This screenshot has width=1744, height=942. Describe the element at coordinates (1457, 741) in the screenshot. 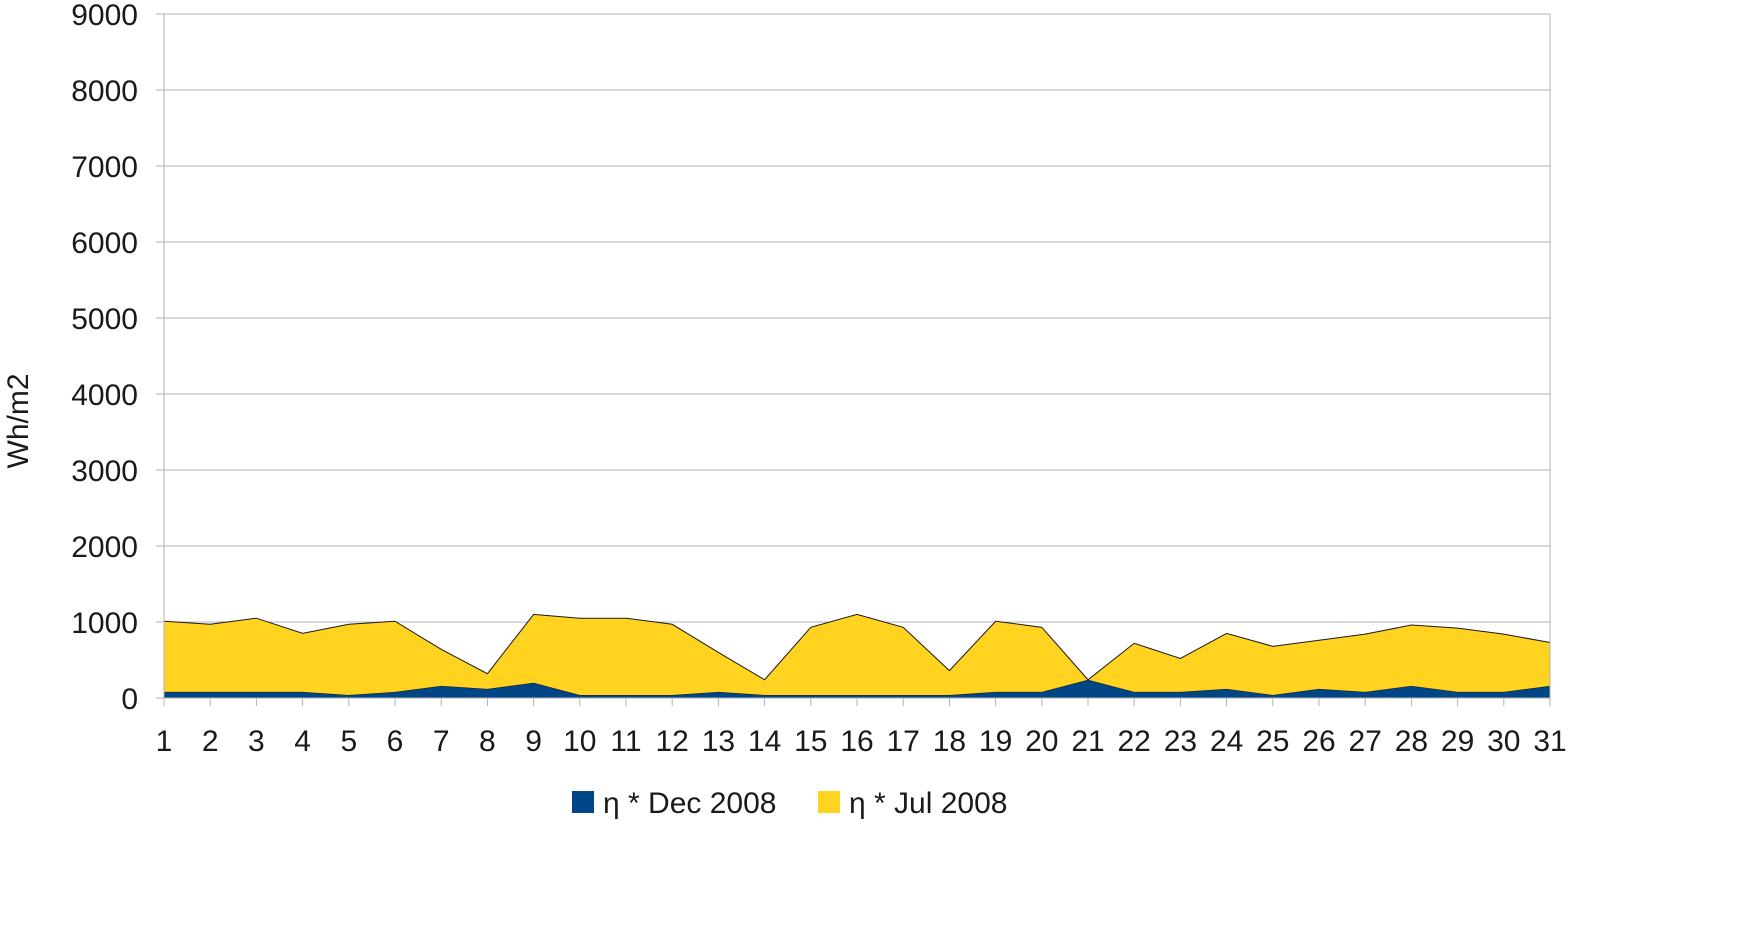

I see `x-tick-label: 29` at that location.